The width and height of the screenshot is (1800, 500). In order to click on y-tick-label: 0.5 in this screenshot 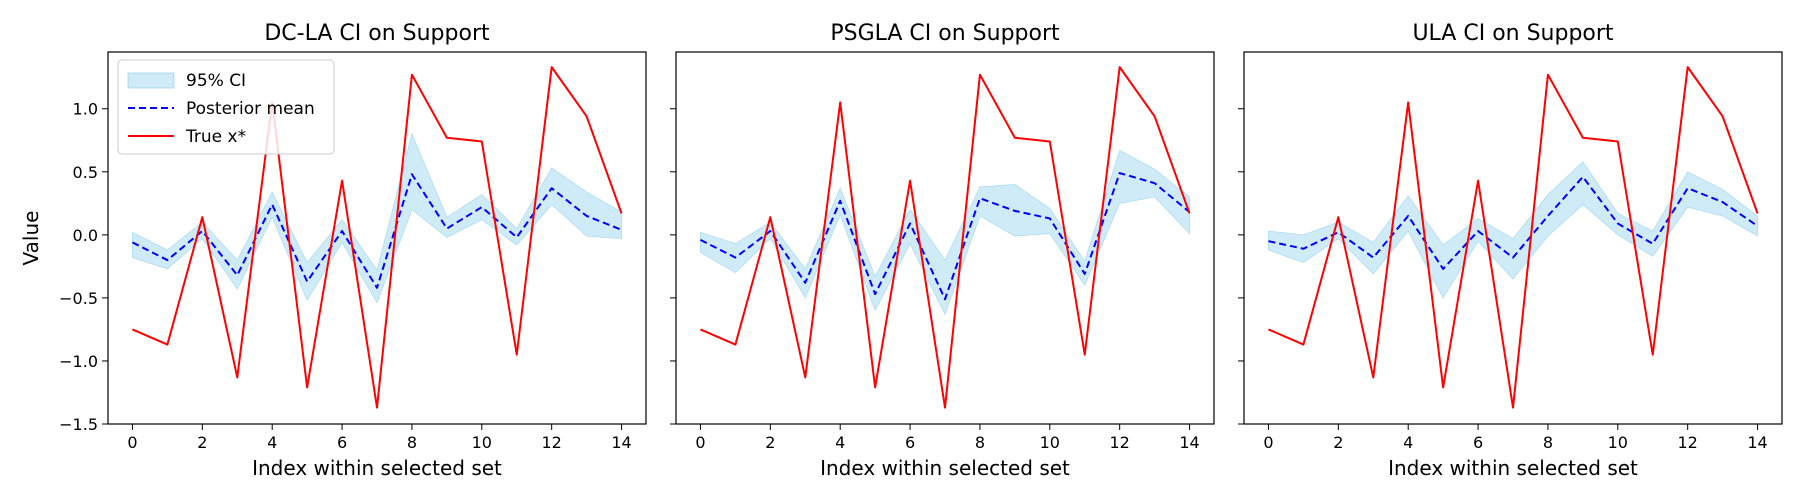, I will do `click(85, 172)`.